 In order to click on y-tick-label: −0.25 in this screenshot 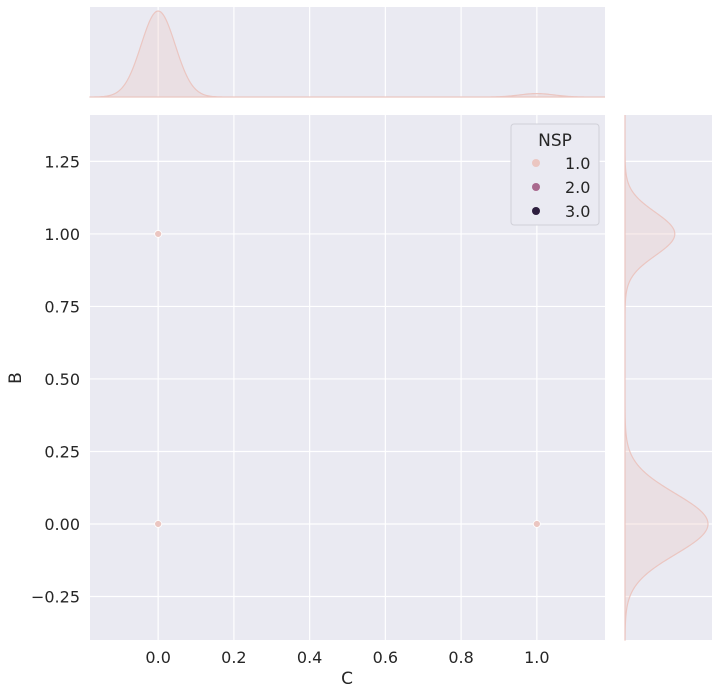, I will do `click(55, 596)`.